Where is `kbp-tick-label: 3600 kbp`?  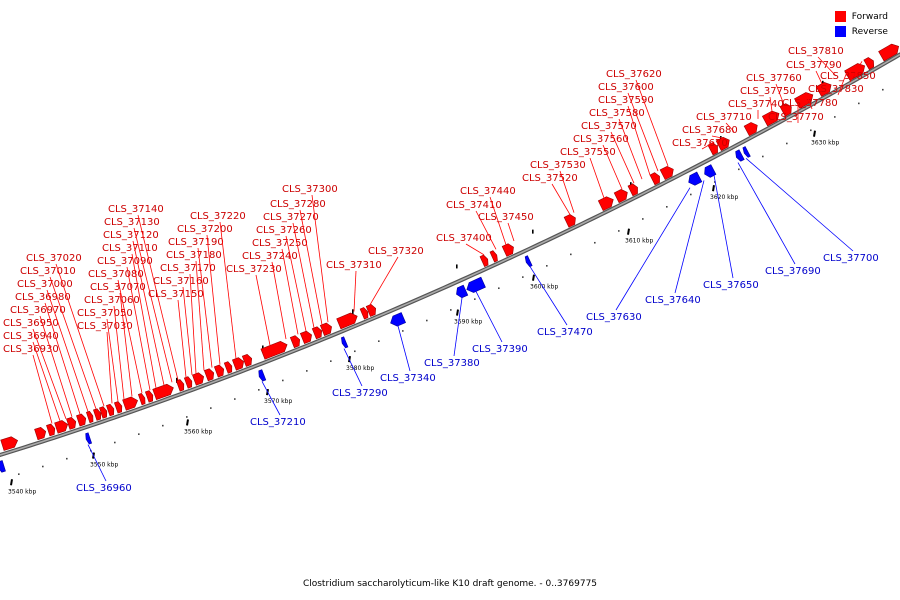 kbp-tick-label: 3600 kbp is located at coordinates (544, 287).